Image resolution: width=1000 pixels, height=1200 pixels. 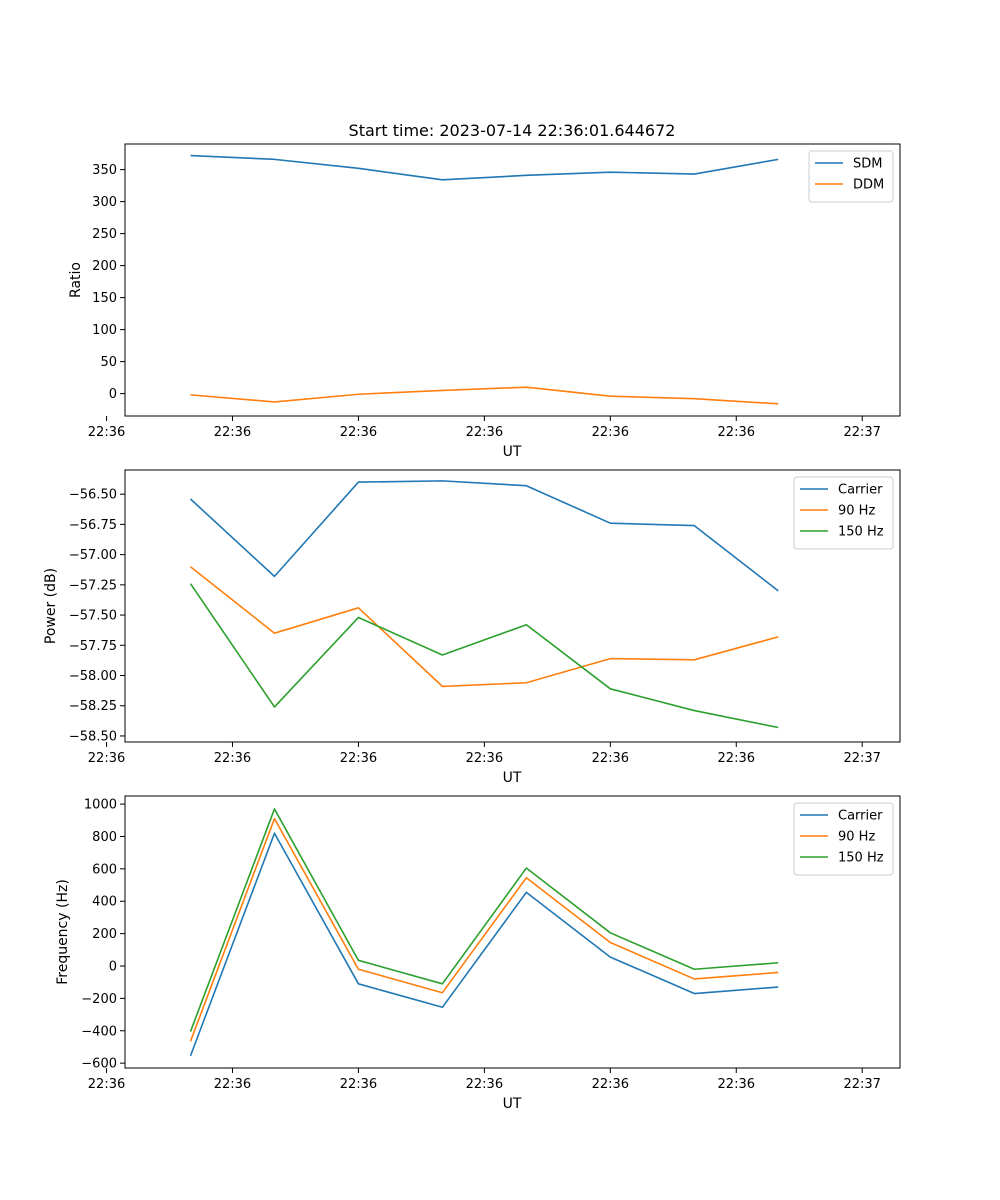 I want to click on power-x-ticks: 22:36 22:36 22:36 22:36 22:36 22:36 22:37, so click(x=484, y=754).